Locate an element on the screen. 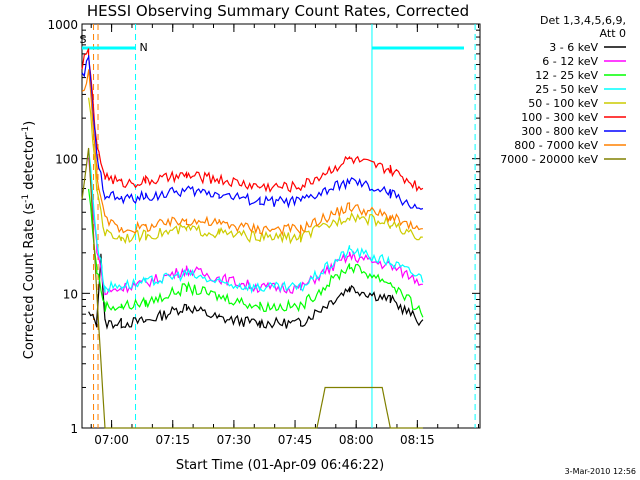  x-tick-label: 07:00 is located at coordinates (111, 440).